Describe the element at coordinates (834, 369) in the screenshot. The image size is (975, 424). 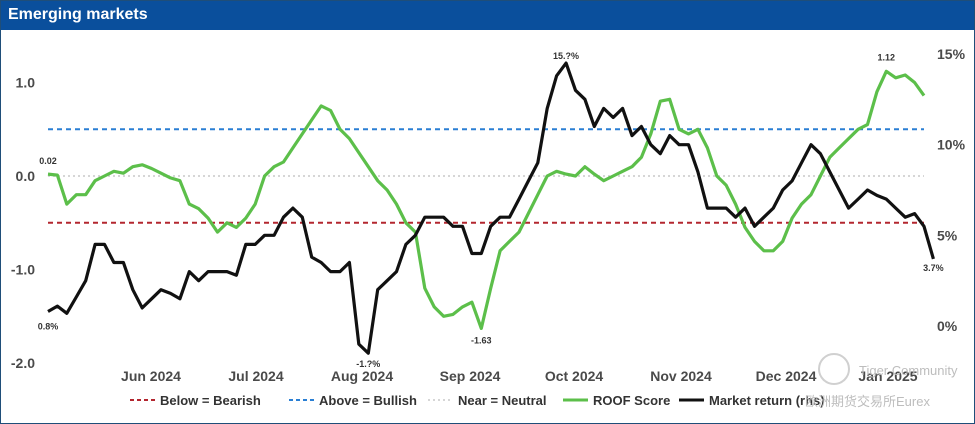
I see `watermark-logo-icon` at that location.